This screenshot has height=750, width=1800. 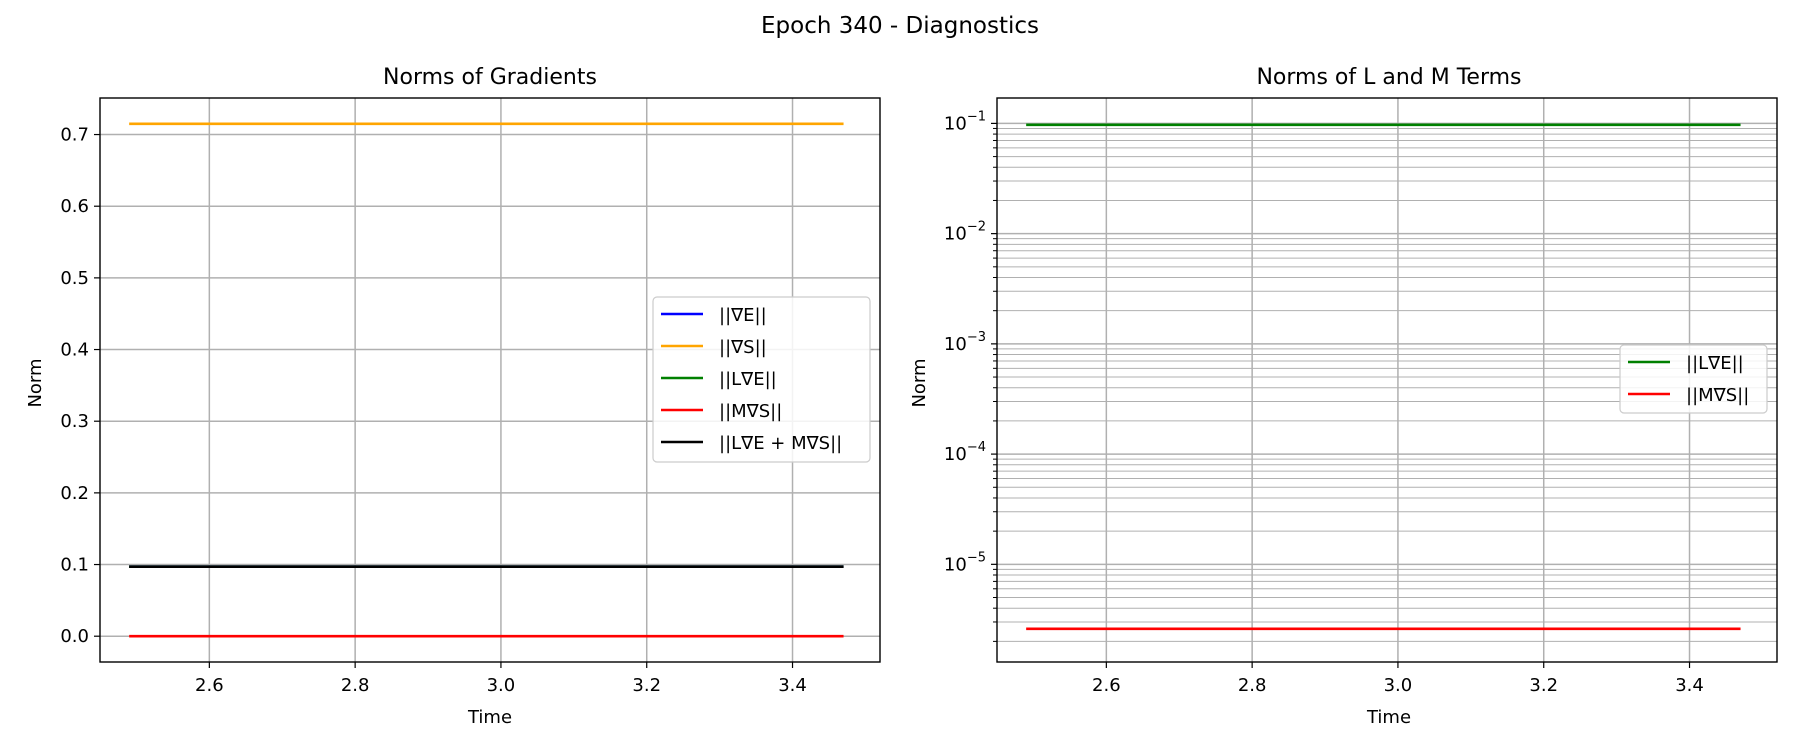 I want to click on legend: ||L∇E|| ||M∇S||, so click(x=1693, y=379).